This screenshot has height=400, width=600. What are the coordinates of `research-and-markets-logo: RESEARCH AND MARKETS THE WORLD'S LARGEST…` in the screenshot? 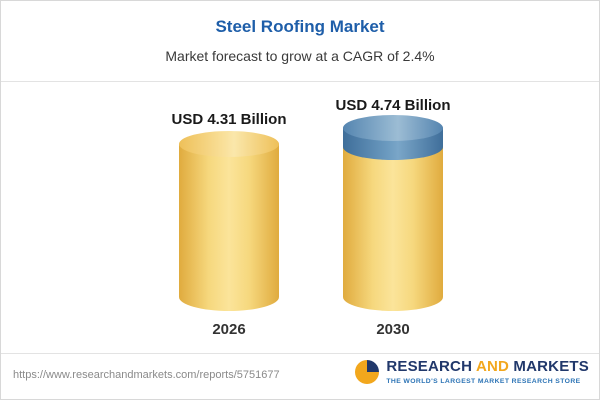 It's located at (471, 372).